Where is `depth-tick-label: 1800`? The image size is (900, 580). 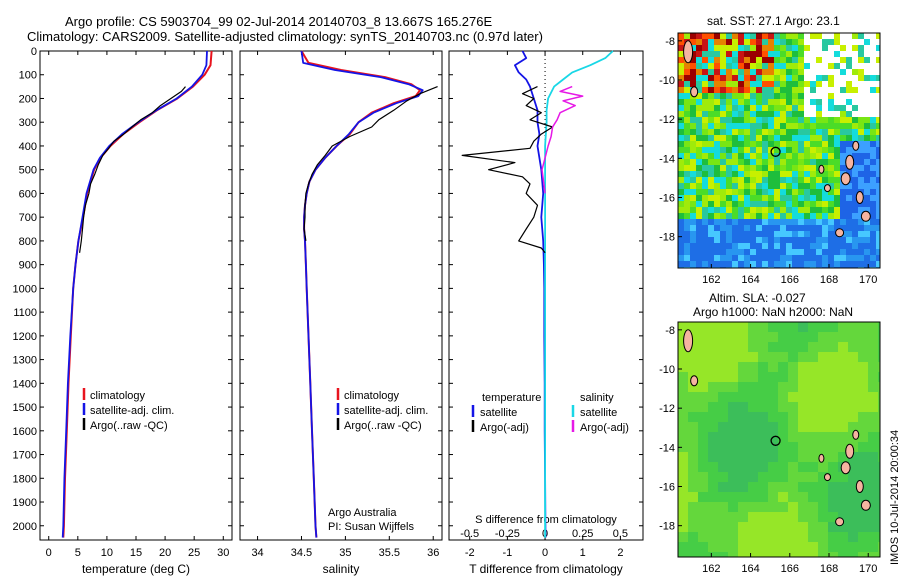 depth-tick-label: 1800 is located at coordinates (25, 479).